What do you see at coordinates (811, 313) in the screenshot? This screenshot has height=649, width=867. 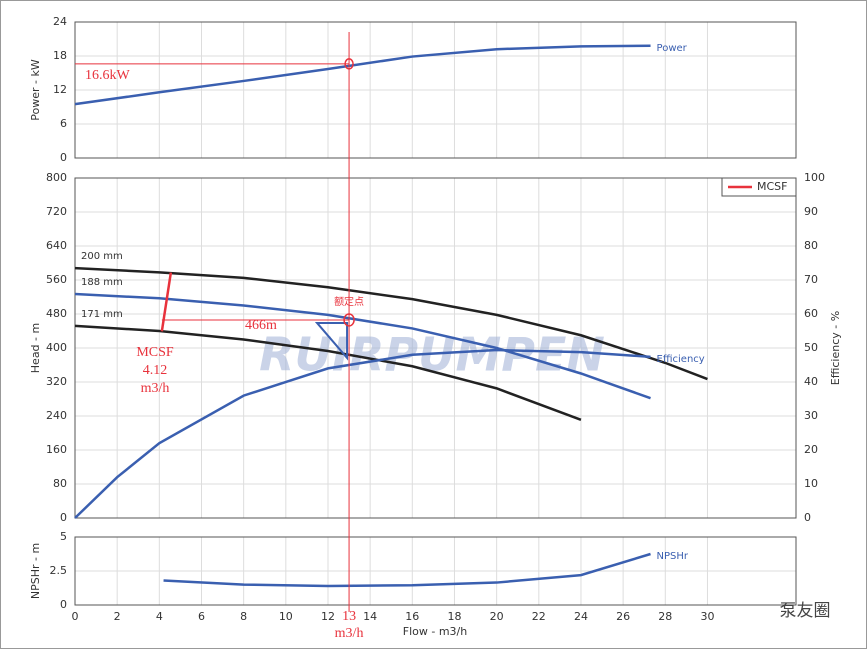 I see `y2-tick-label: 60` at bounding box center [811, 313].